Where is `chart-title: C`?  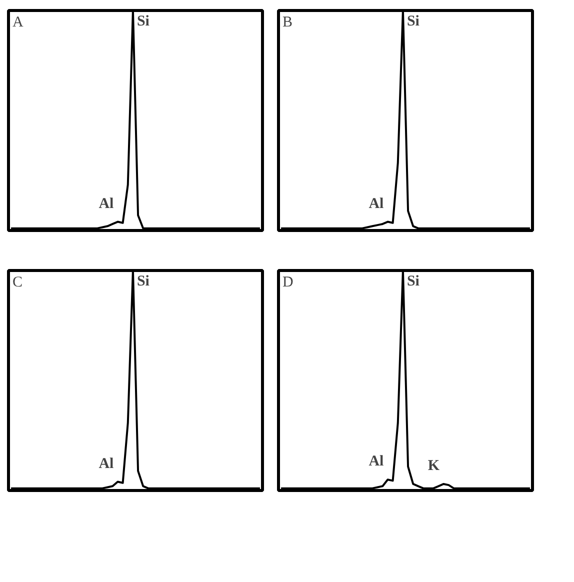 chart-title: C is located at coordinates (17, 282).